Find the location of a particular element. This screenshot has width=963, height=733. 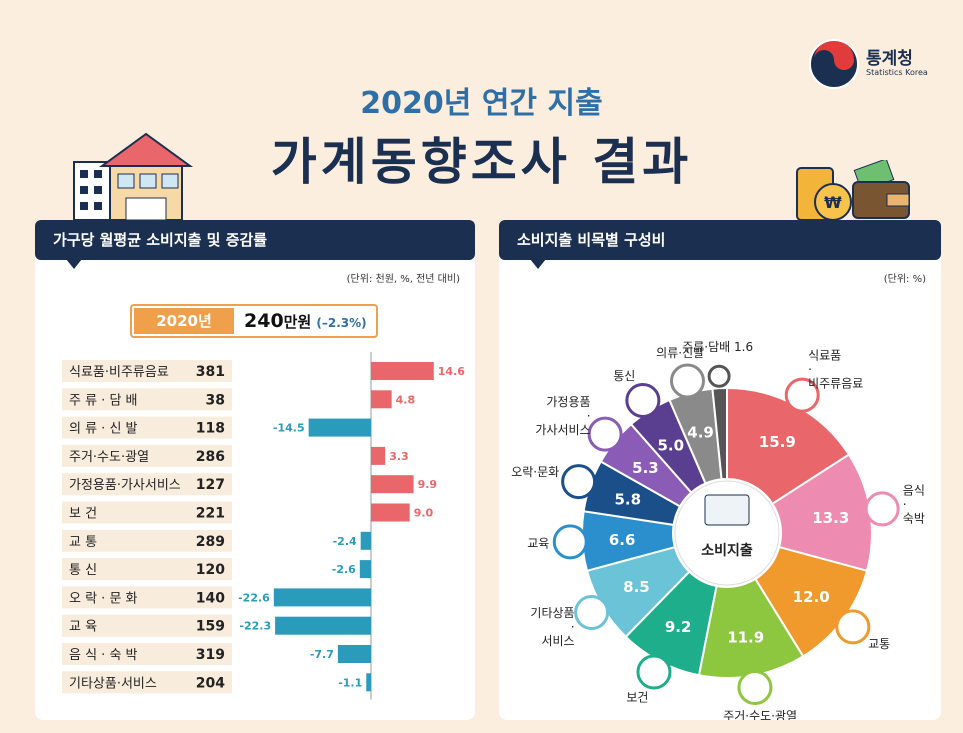

slice-value-label: 5.3 is located at coordinates (645, 468).